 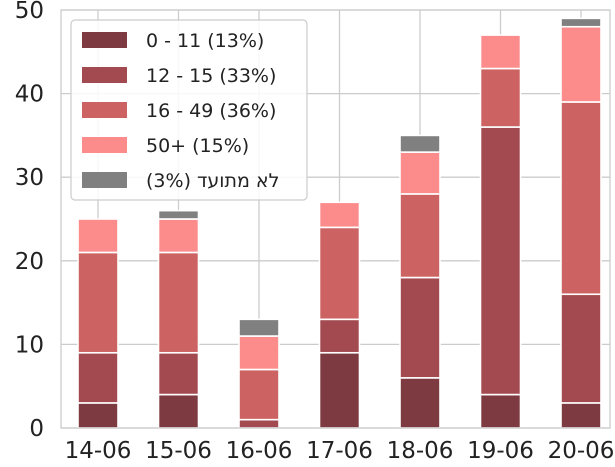 I want to click on x-tick-label: 16-06, so click(x=259, y=451).